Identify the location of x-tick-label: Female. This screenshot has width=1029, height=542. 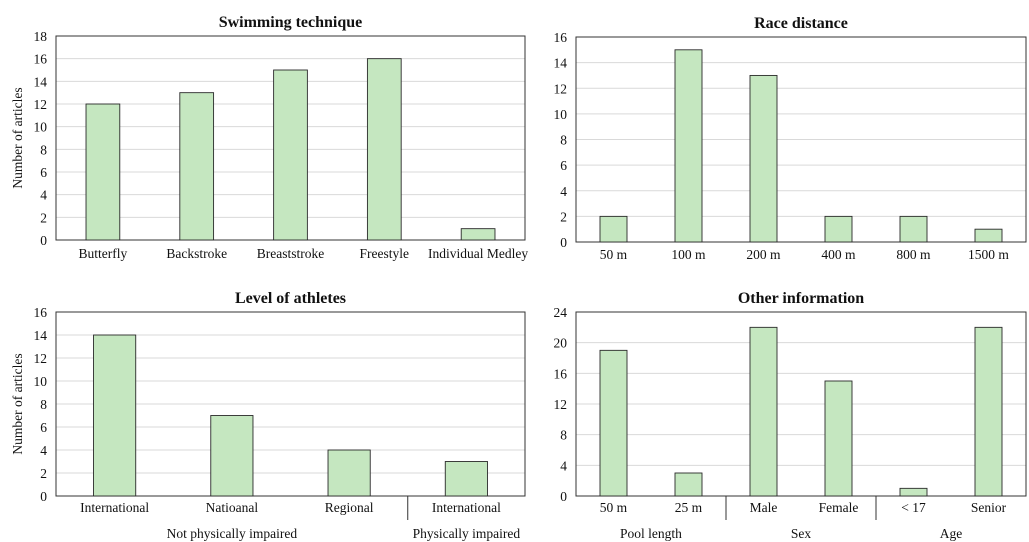
(839, 507).